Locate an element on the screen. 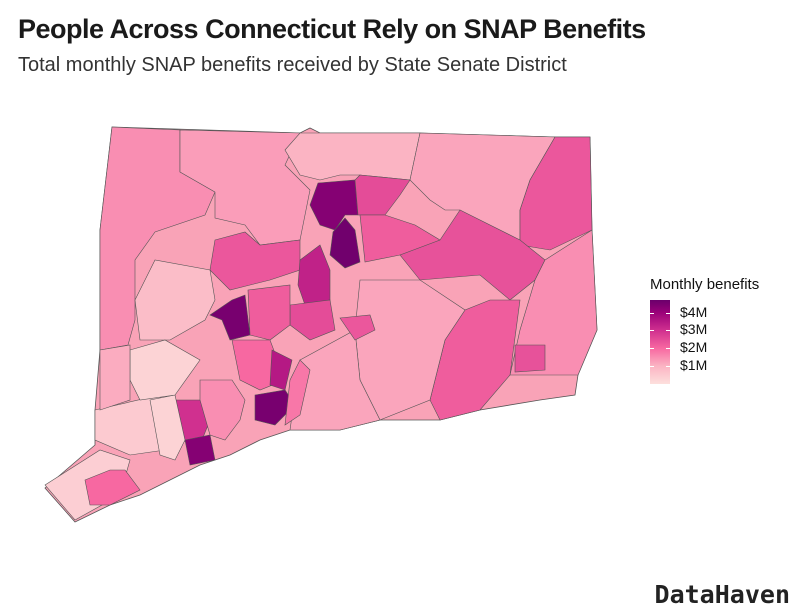 The image size is (800, 615). district-hartford is located at coordinates (345, 243).